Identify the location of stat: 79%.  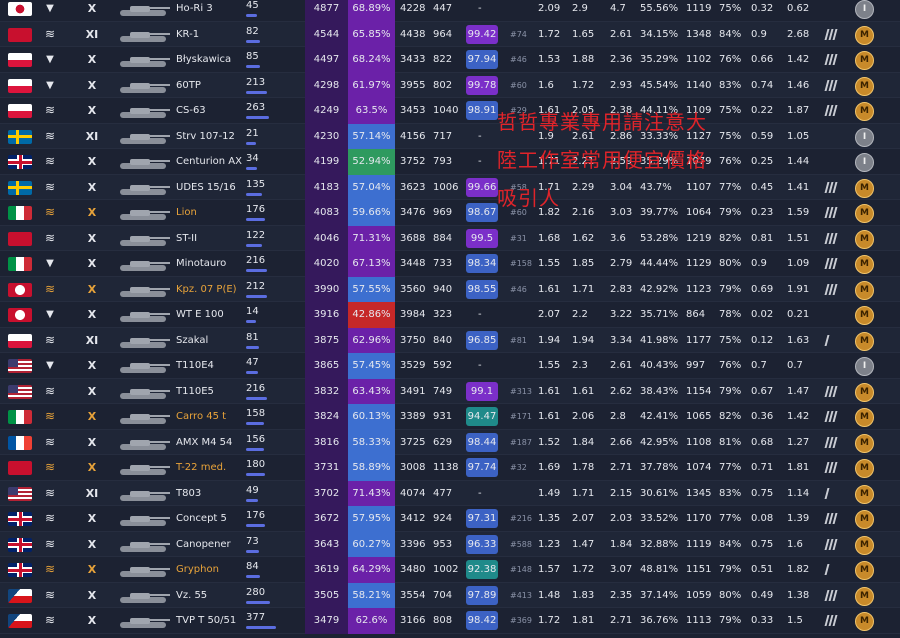
(730, 391).